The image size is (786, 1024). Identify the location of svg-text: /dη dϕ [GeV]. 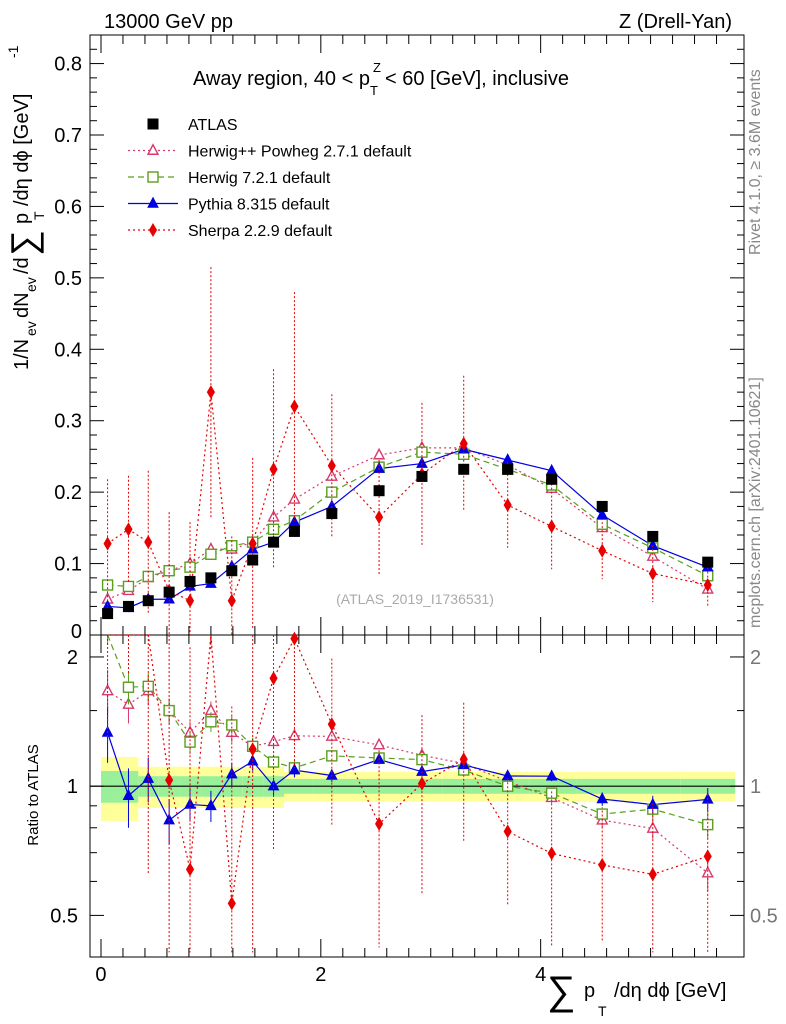
(670, 991).